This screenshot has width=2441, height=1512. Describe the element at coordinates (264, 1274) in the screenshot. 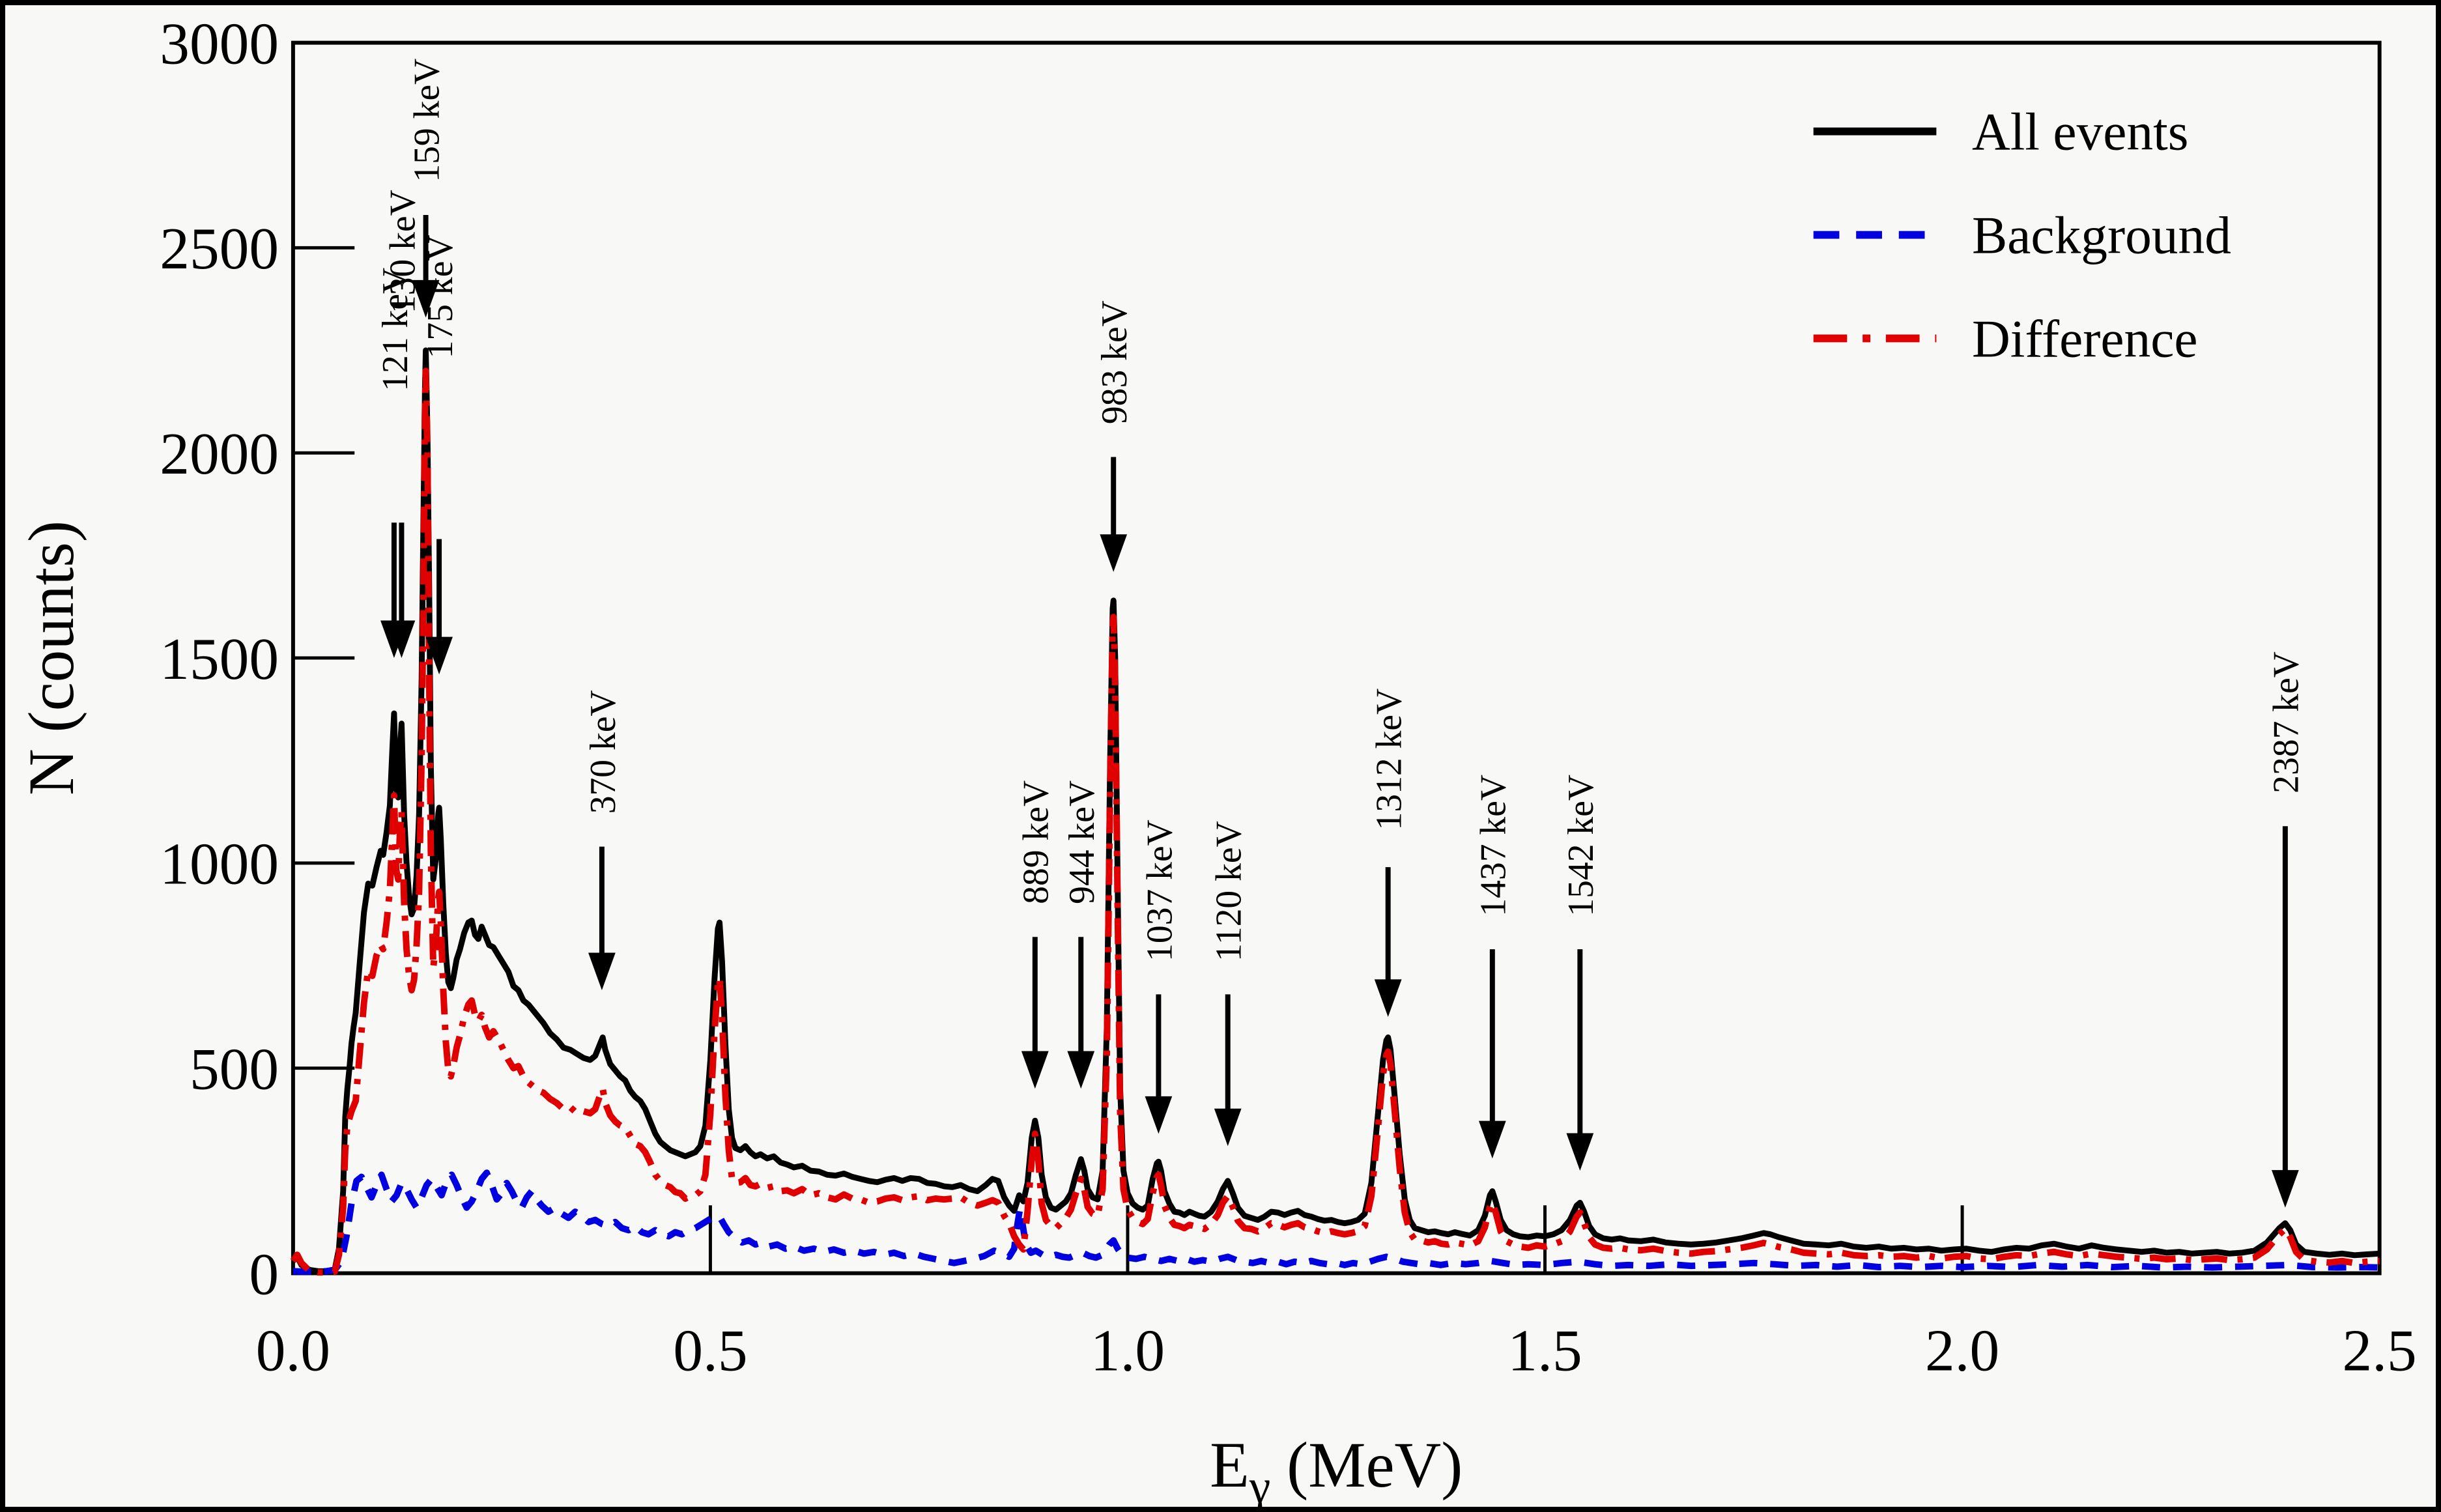

I see `y-tick-label: 0` at that location.